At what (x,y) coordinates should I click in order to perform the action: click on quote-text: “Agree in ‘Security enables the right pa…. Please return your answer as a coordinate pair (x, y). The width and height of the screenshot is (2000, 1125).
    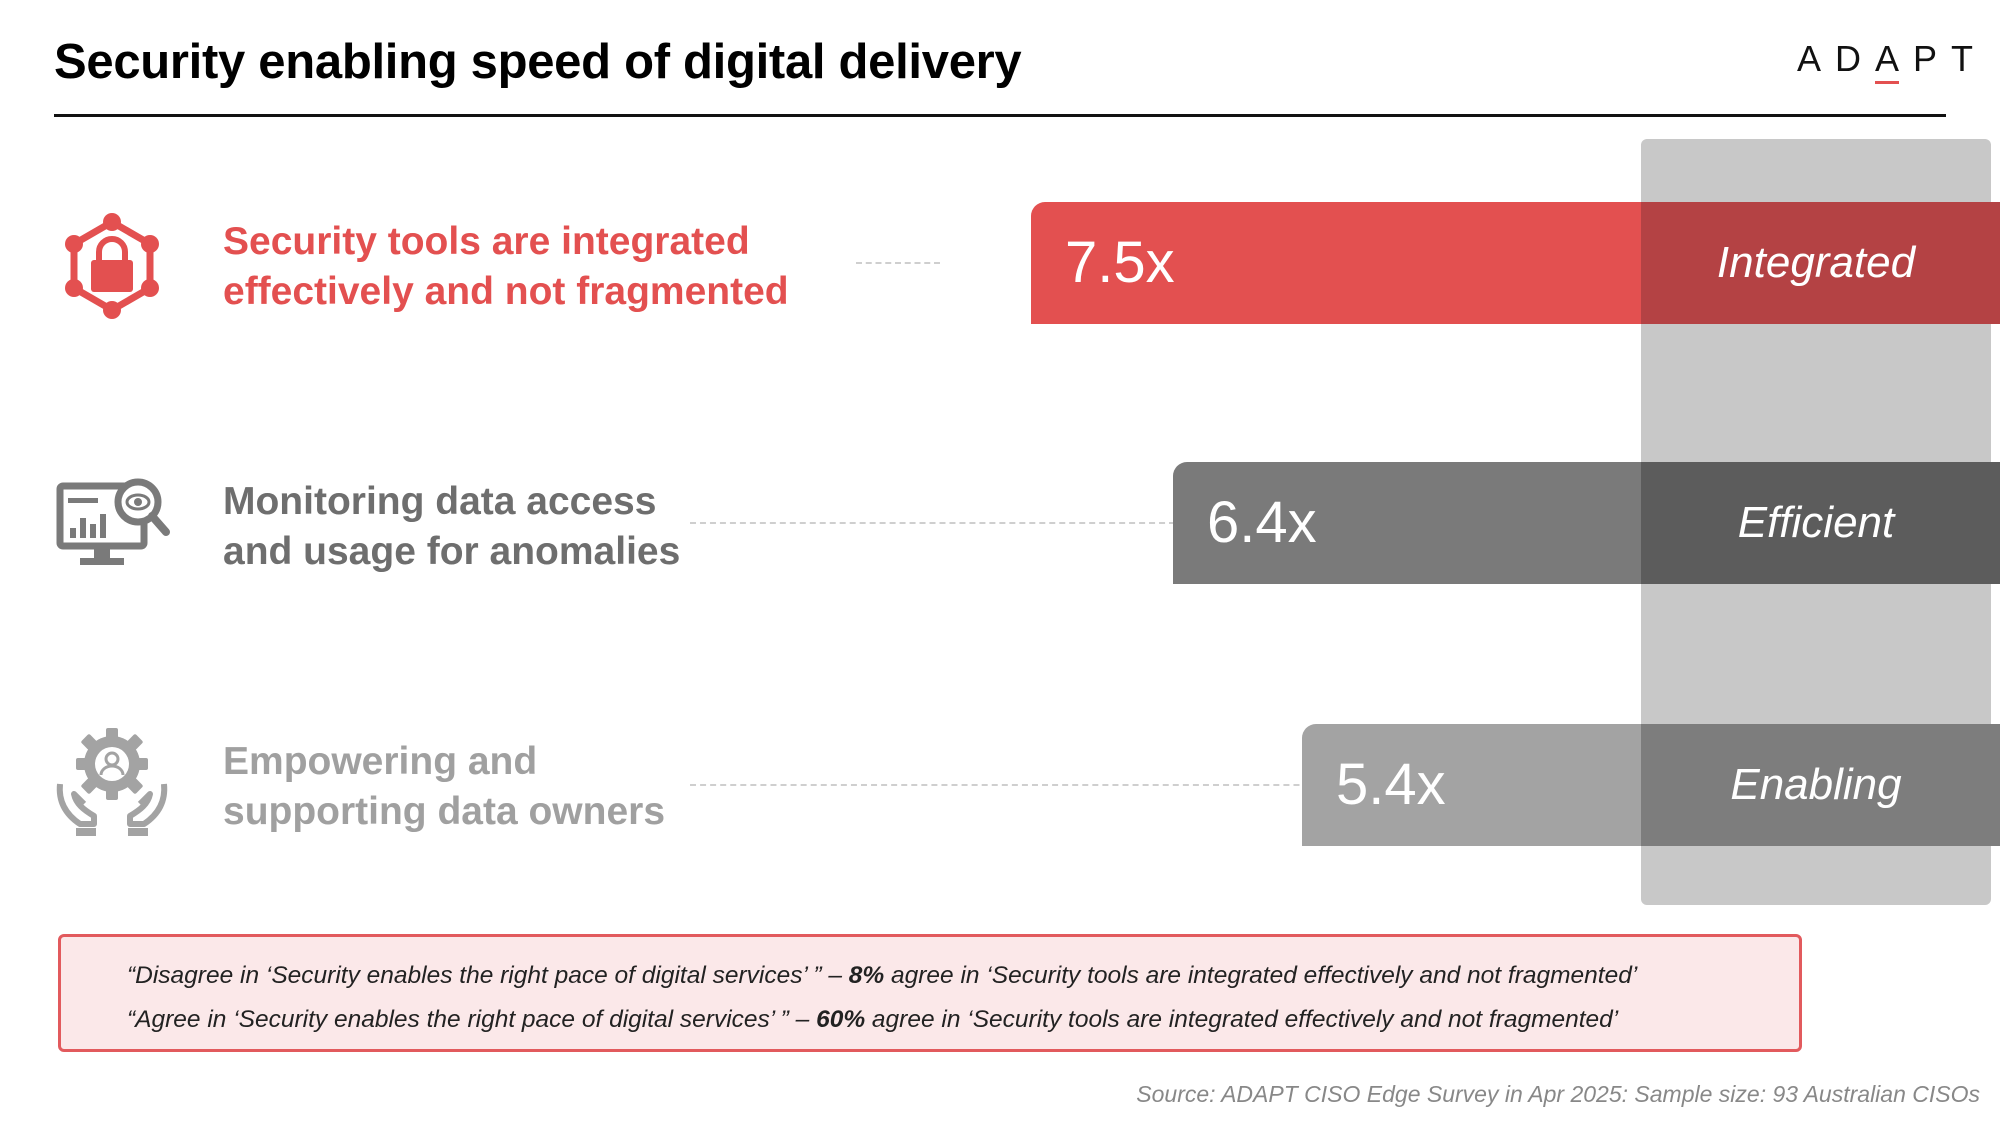
    Looking at the image, I should click on (472, 1019).